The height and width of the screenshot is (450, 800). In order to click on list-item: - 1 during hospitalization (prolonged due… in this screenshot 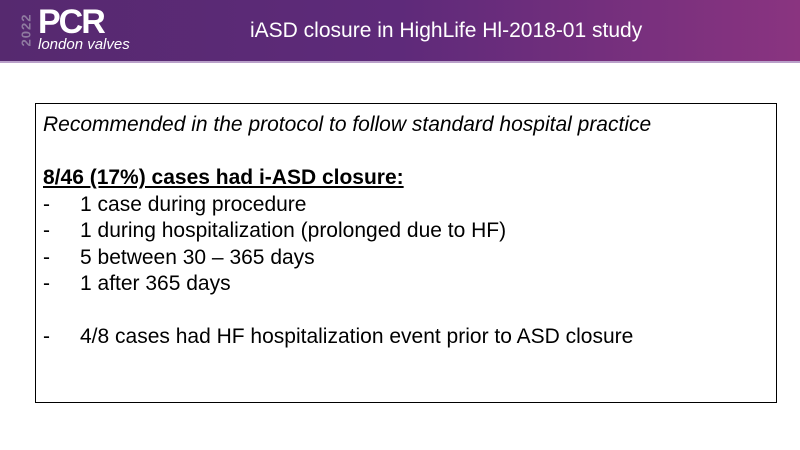, I will do `click(409, 231)`.